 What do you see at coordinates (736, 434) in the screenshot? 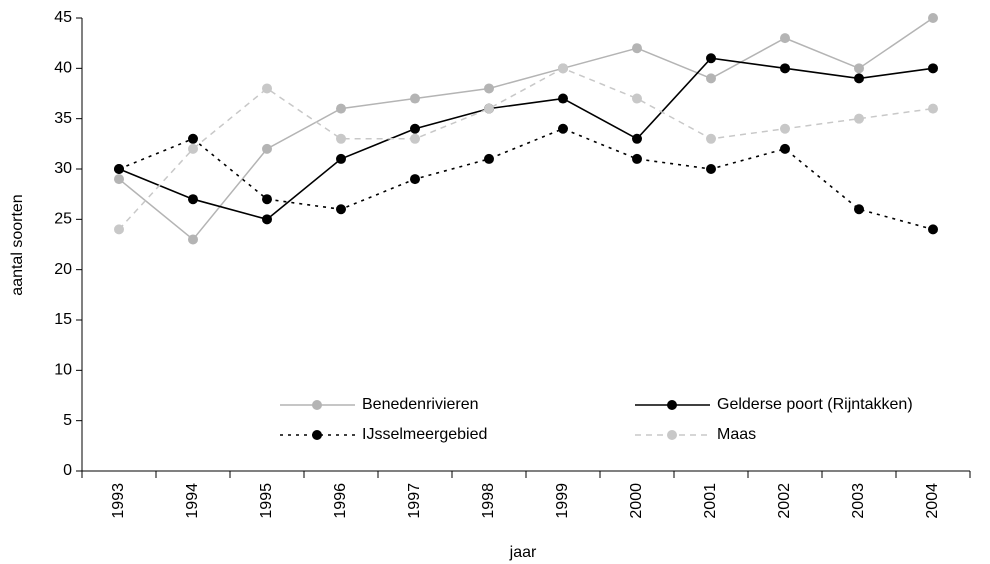
I see `legend-label: Maas` at bounding box center [736, 434].